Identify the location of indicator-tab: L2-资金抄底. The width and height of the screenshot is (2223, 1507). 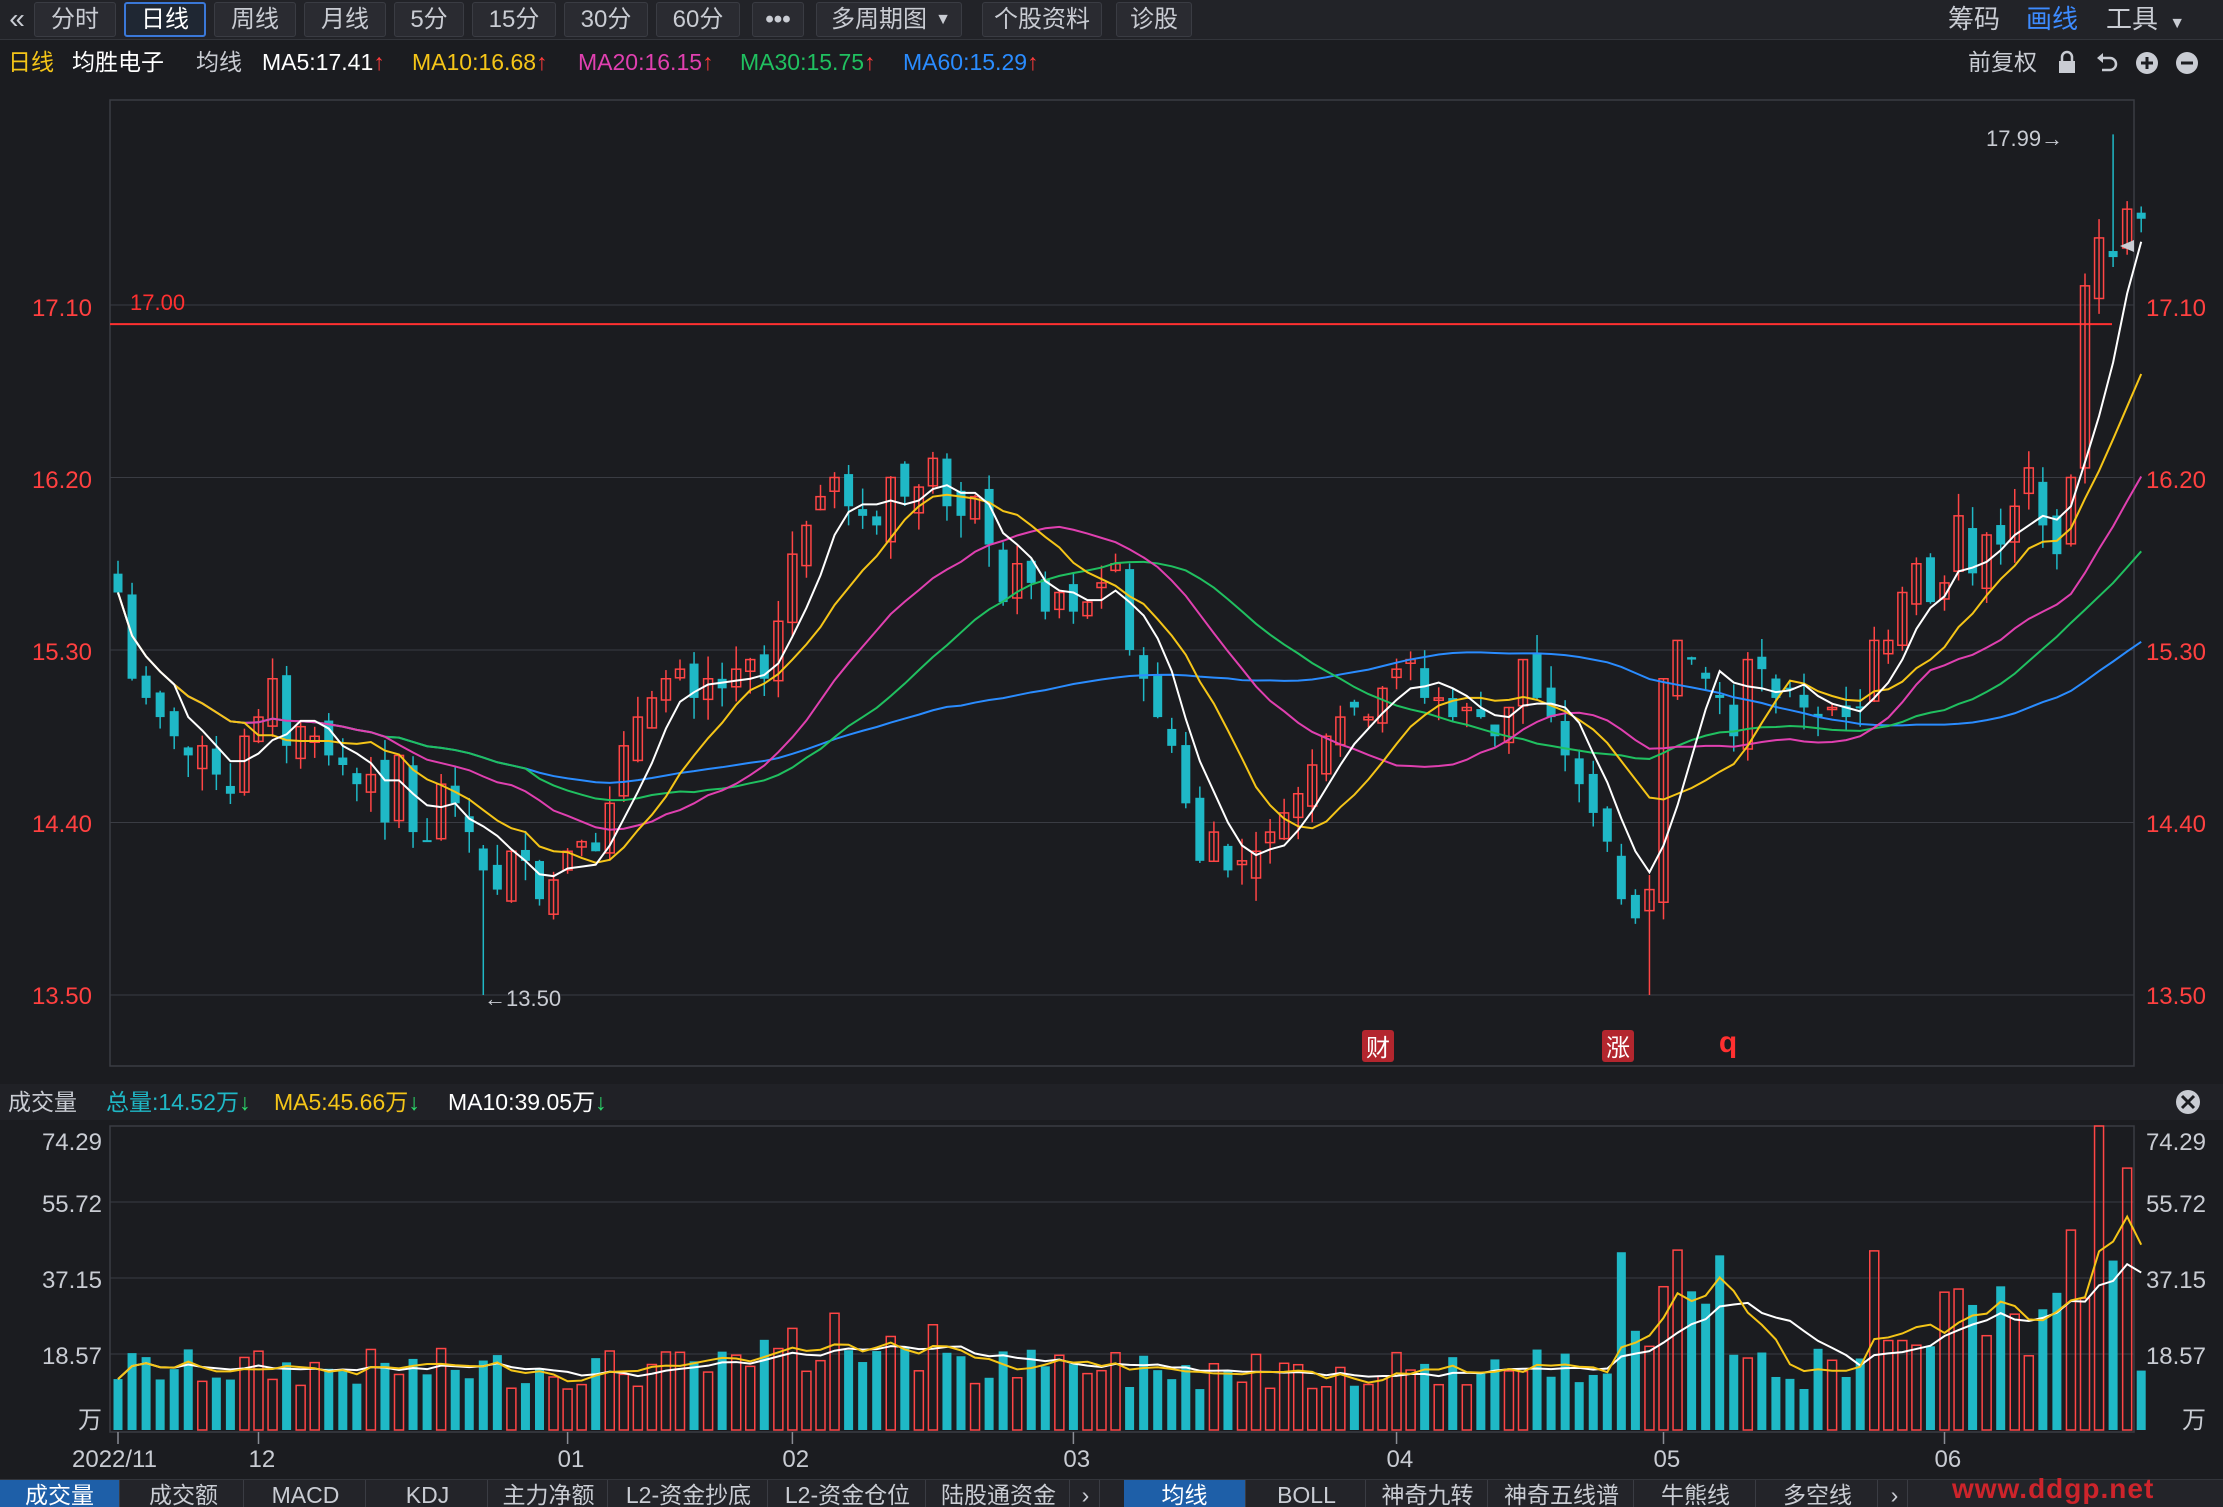
(689, 1493).